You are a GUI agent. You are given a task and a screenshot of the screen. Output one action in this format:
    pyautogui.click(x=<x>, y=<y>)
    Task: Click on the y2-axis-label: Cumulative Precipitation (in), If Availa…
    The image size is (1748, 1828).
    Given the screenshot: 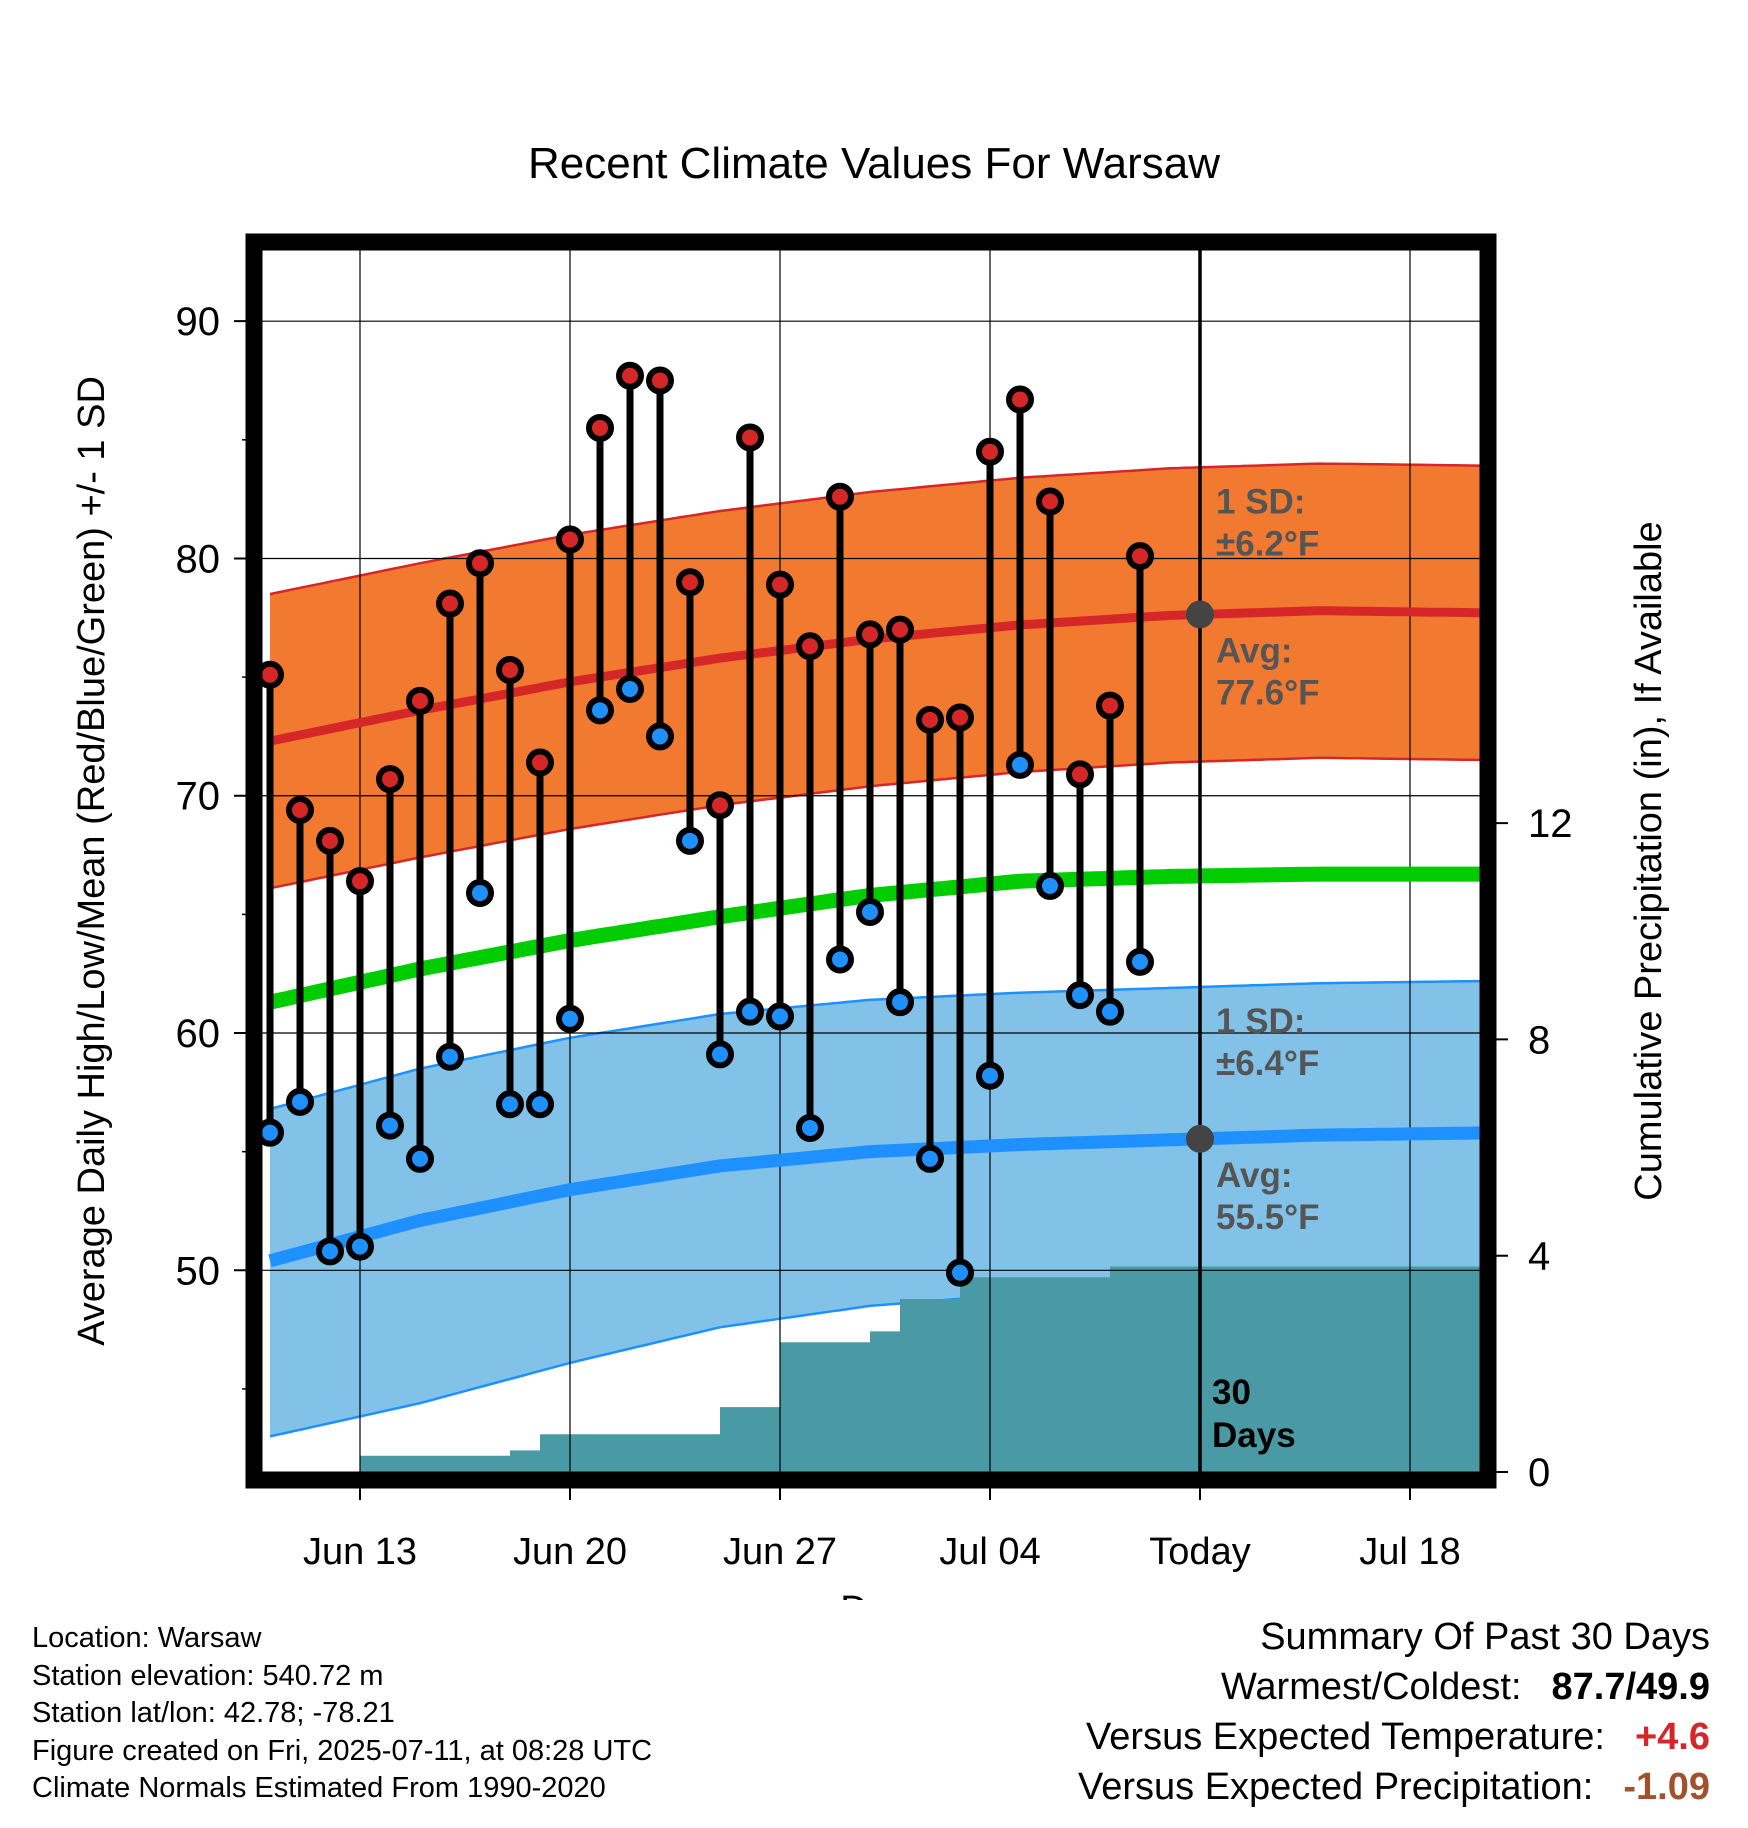 What is the action you would take?
    pyautogui.click(x=1649, y=860)
    